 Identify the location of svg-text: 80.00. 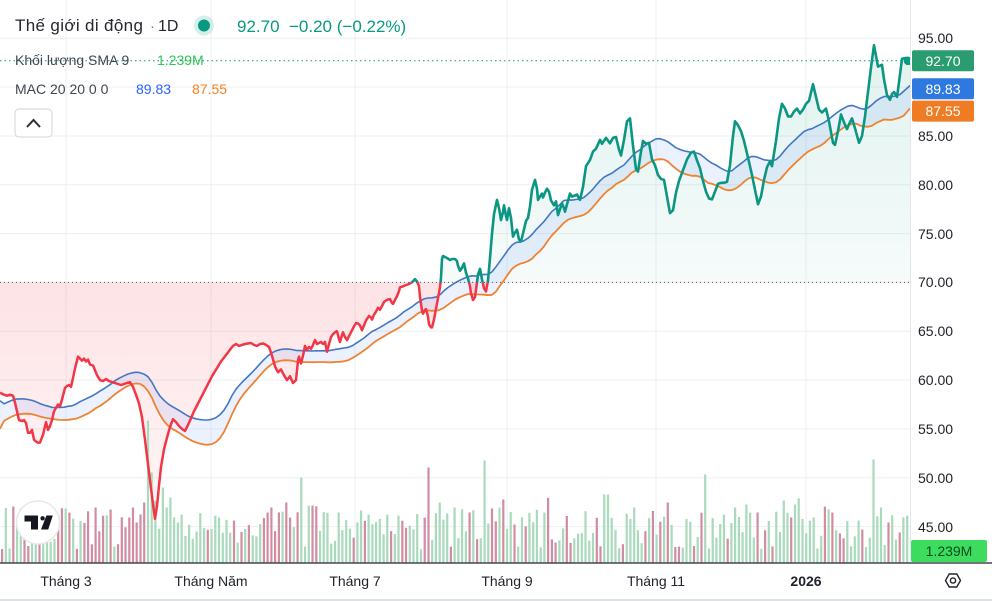
(935, 185).